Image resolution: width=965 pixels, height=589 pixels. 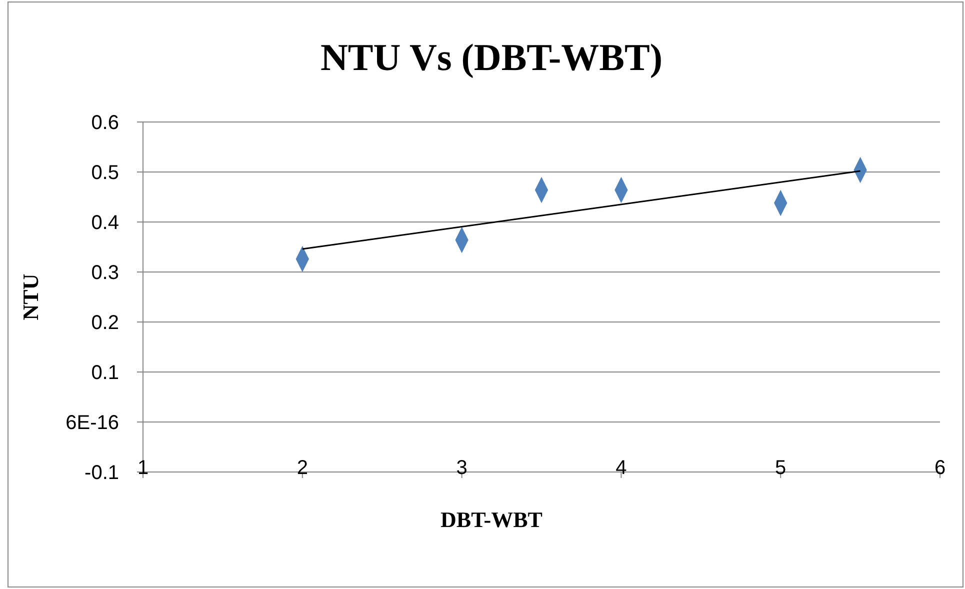 I want to click on y-tick-label: 0.4, so click(x=105, y=223).